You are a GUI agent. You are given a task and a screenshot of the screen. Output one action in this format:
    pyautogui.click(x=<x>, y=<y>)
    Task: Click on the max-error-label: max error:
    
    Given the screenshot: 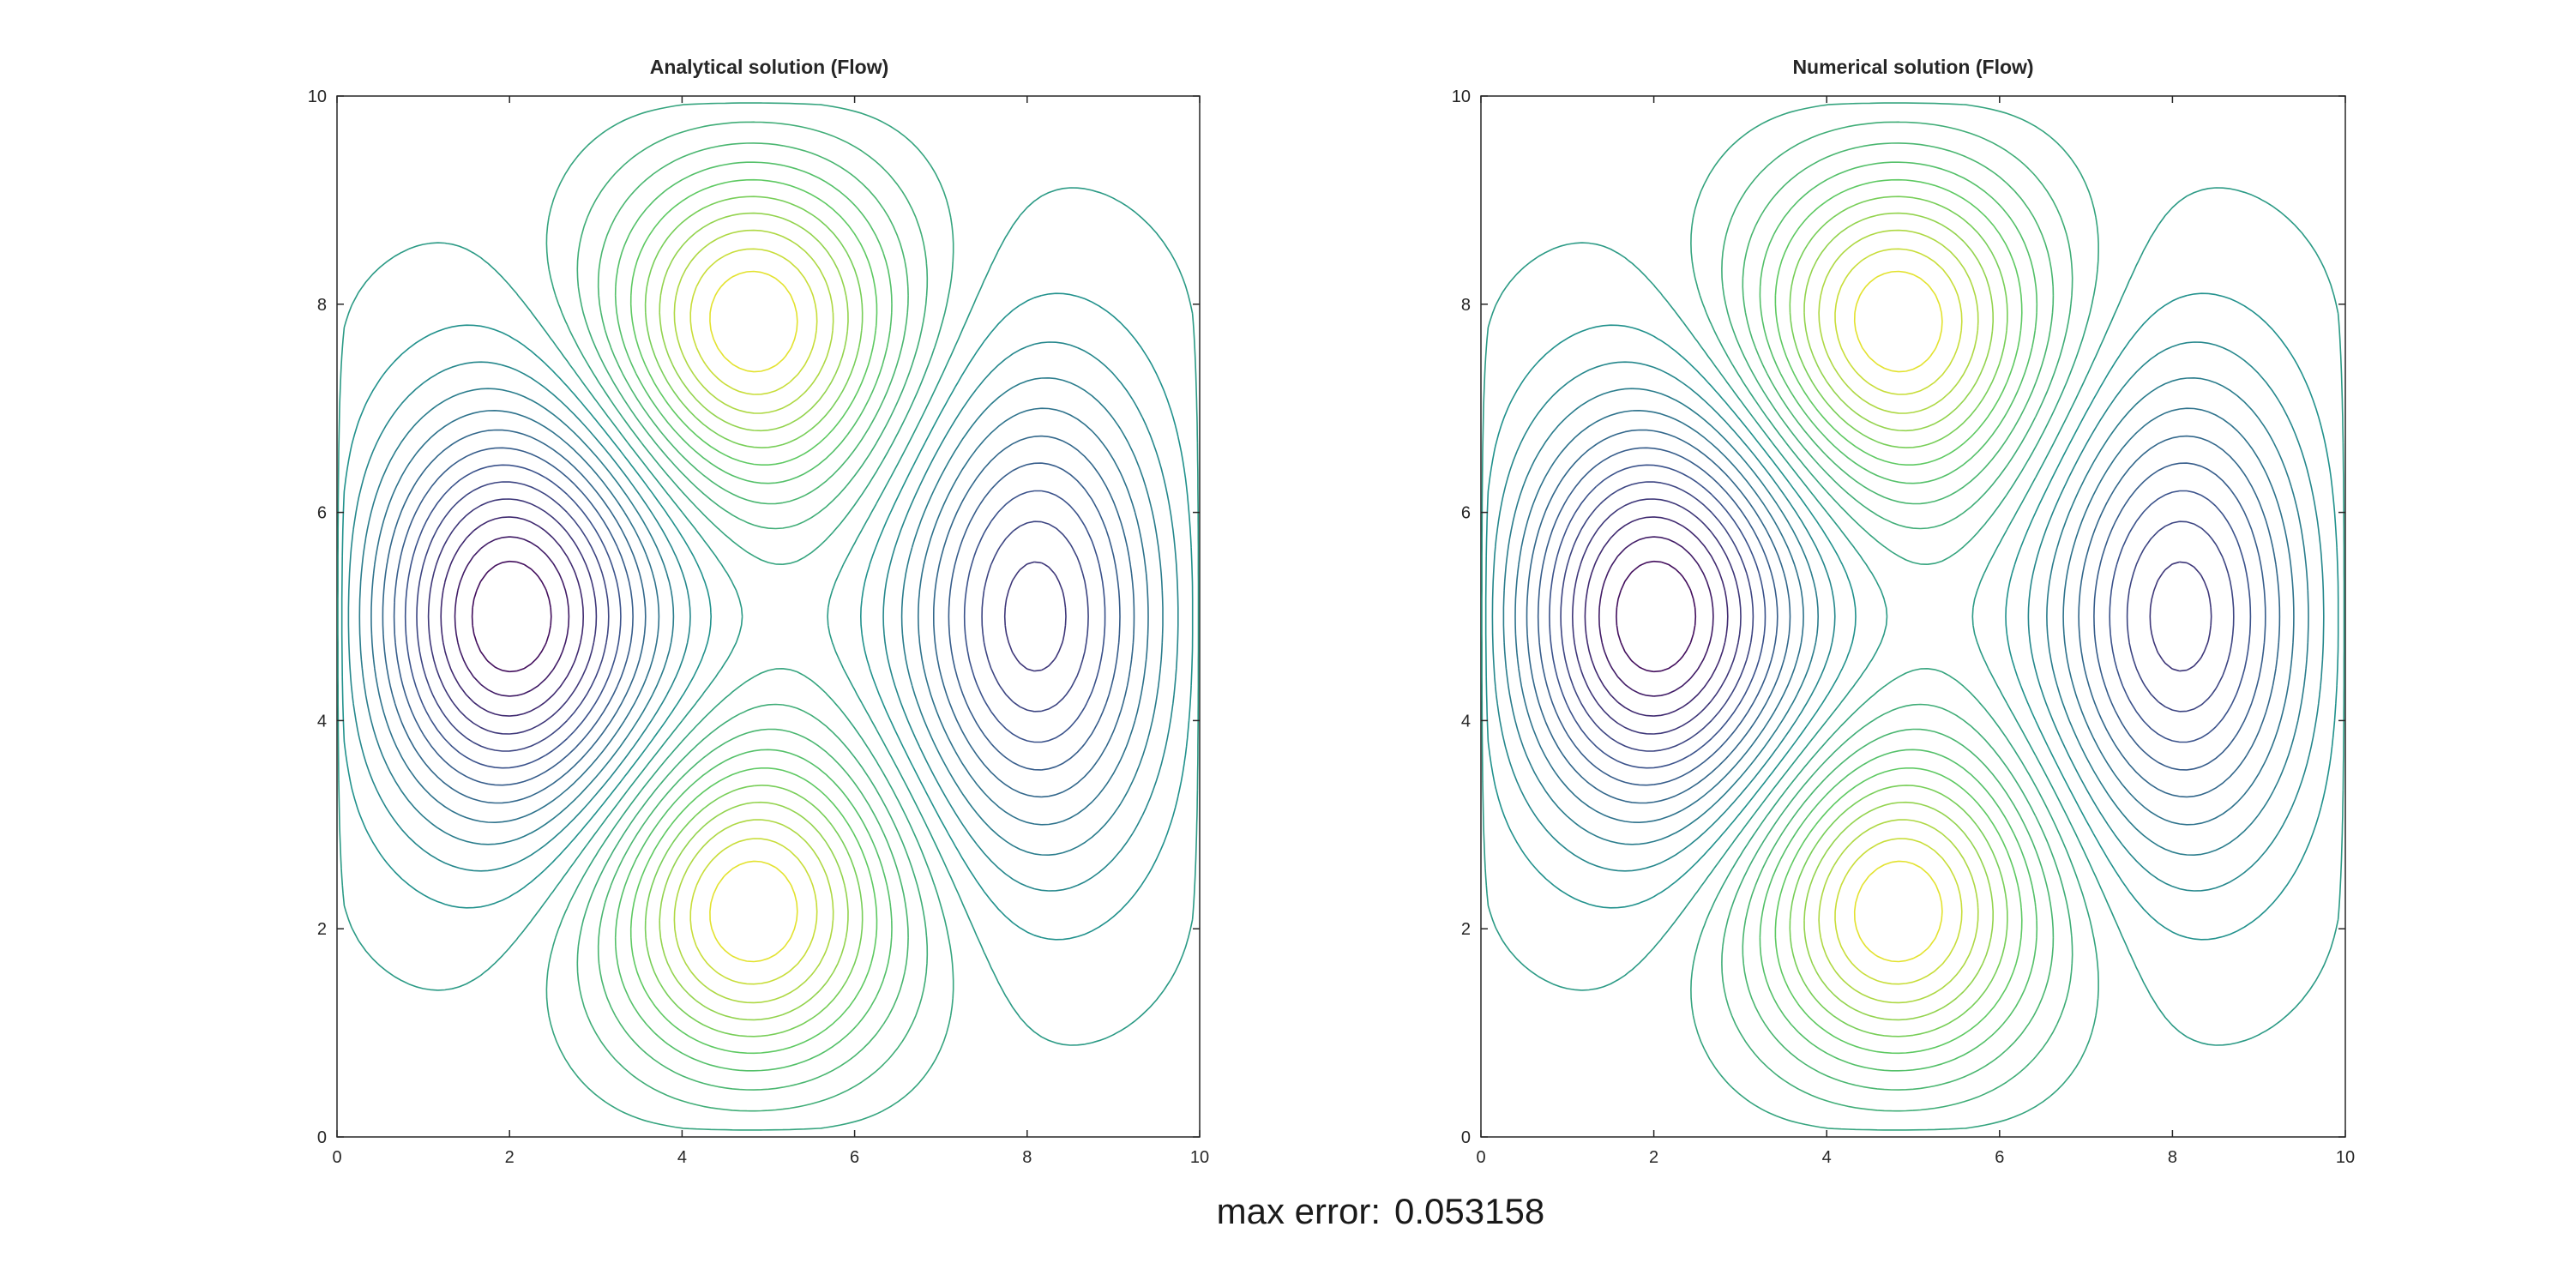 What is the action you would take?
    pyautogui.click(x=1299, y=1211)
    